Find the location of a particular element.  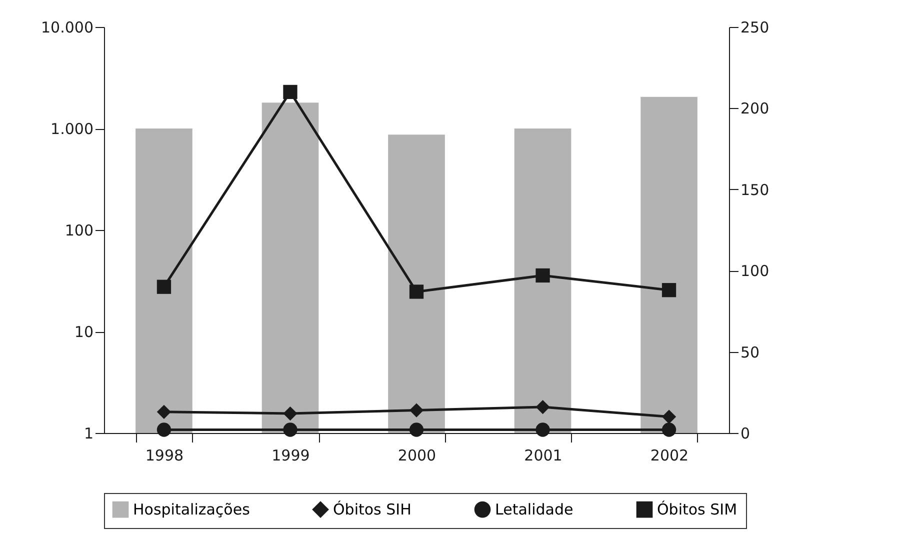

y-tick-label: 100 is located at coordinates (79, 231).